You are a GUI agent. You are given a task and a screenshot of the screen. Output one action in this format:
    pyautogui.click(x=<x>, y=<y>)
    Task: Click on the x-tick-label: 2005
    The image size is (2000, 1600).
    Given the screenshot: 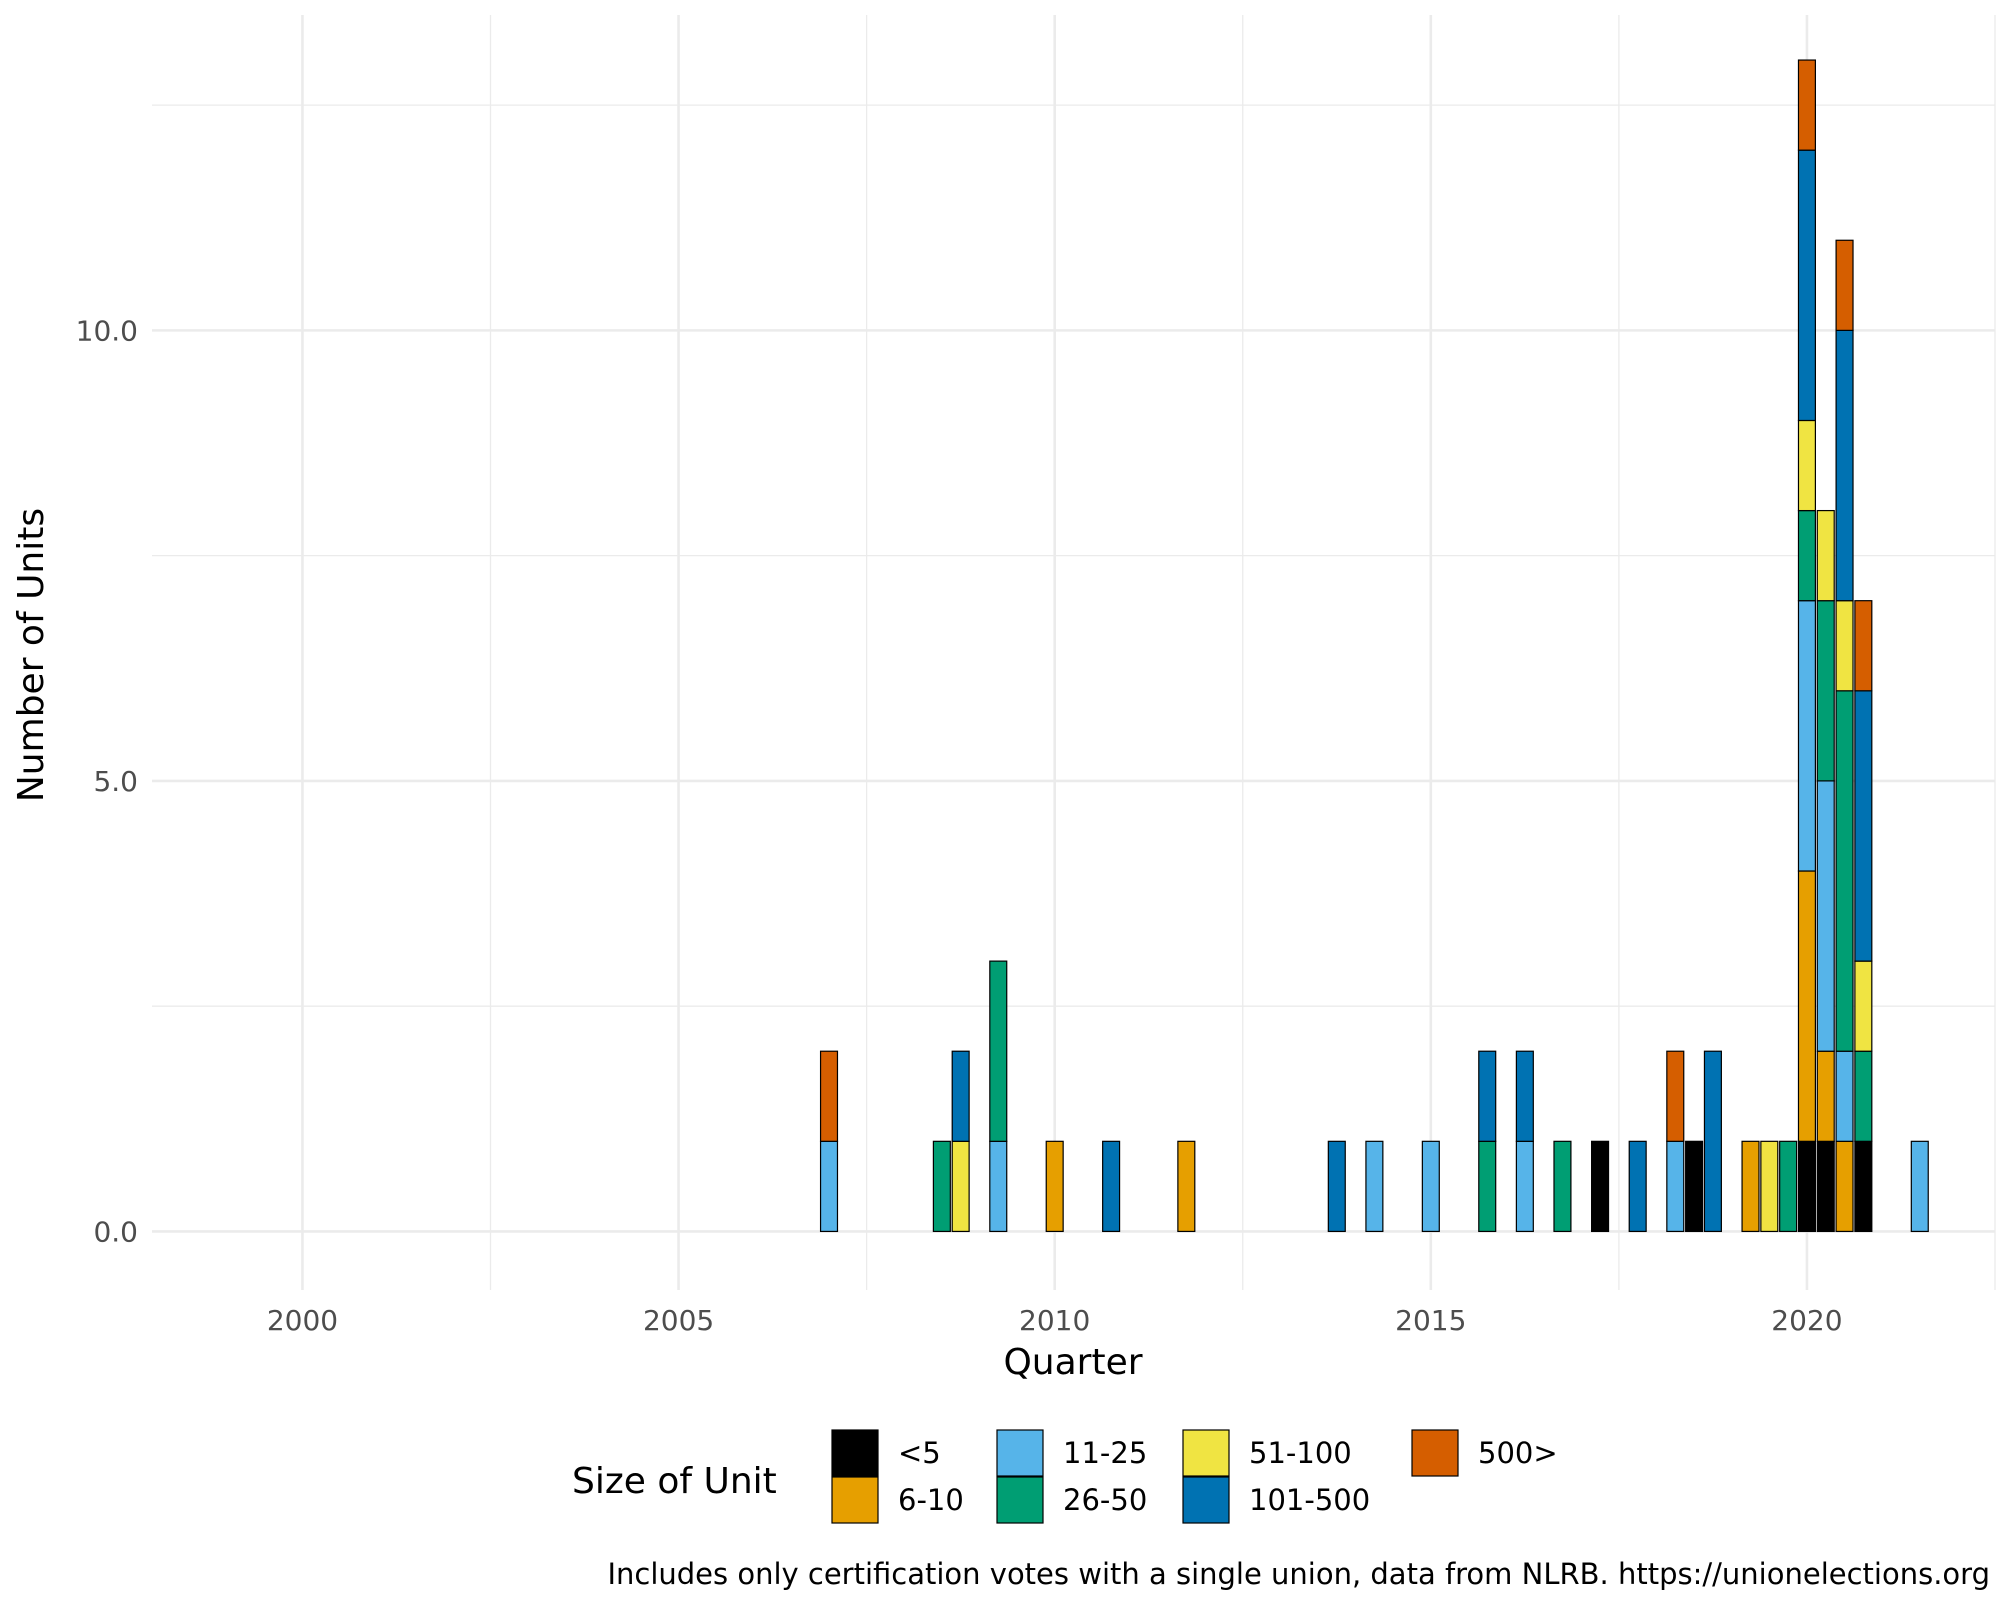 What is the action you would take?
    pyautogui.click(x=678, y=1320)
    